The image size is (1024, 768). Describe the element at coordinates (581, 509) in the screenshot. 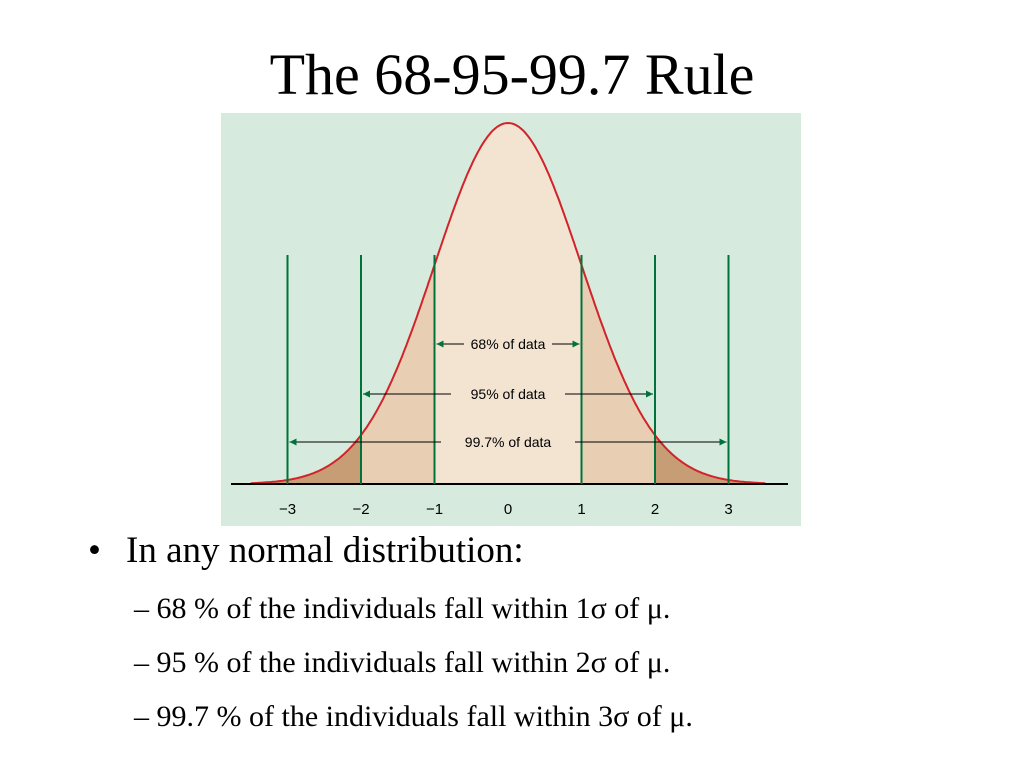

I see `tick-label: 1` at that location.